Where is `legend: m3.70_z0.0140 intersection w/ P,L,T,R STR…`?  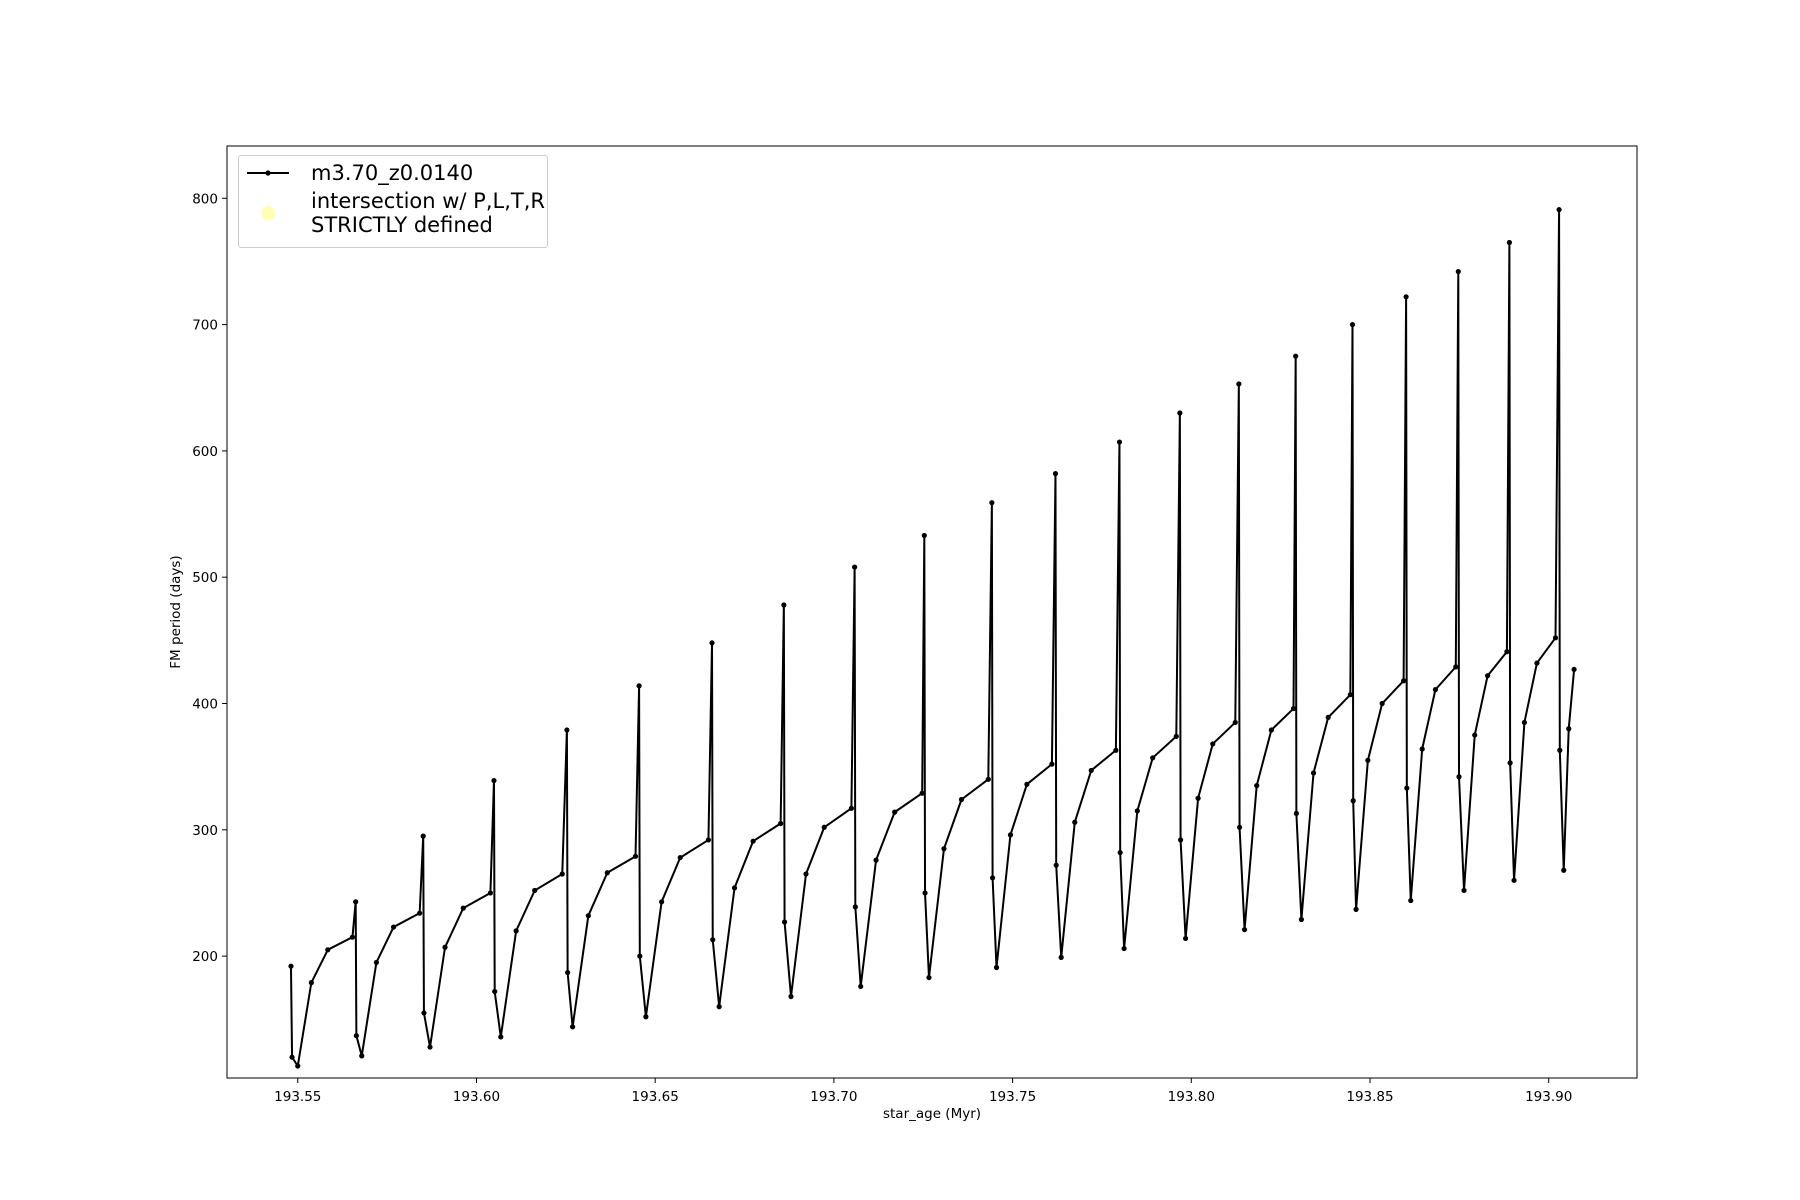
legend: m3.70_z0.0140 intersection w/ P,L,T,R STR… is located at coordinates (393, 201).